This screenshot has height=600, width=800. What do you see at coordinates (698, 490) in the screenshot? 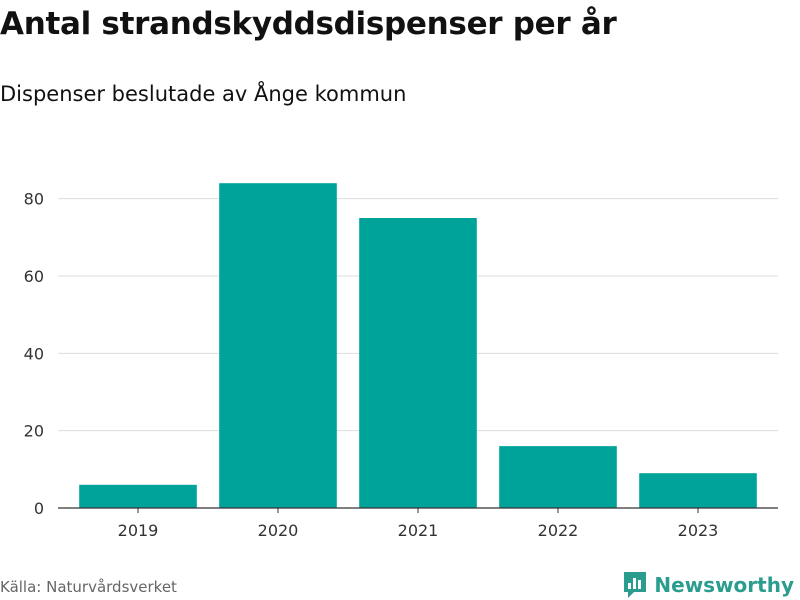
I see `bar-2023` at bounding box center [698, 490].